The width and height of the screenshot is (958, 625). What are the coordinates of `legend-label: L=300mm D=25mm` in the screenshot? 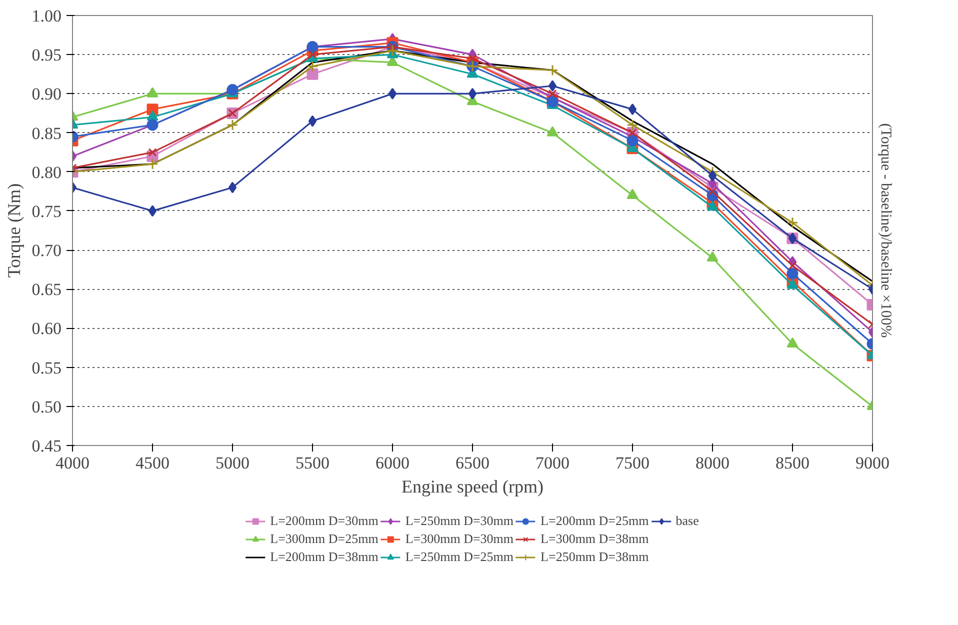 It's located at (324, 539).